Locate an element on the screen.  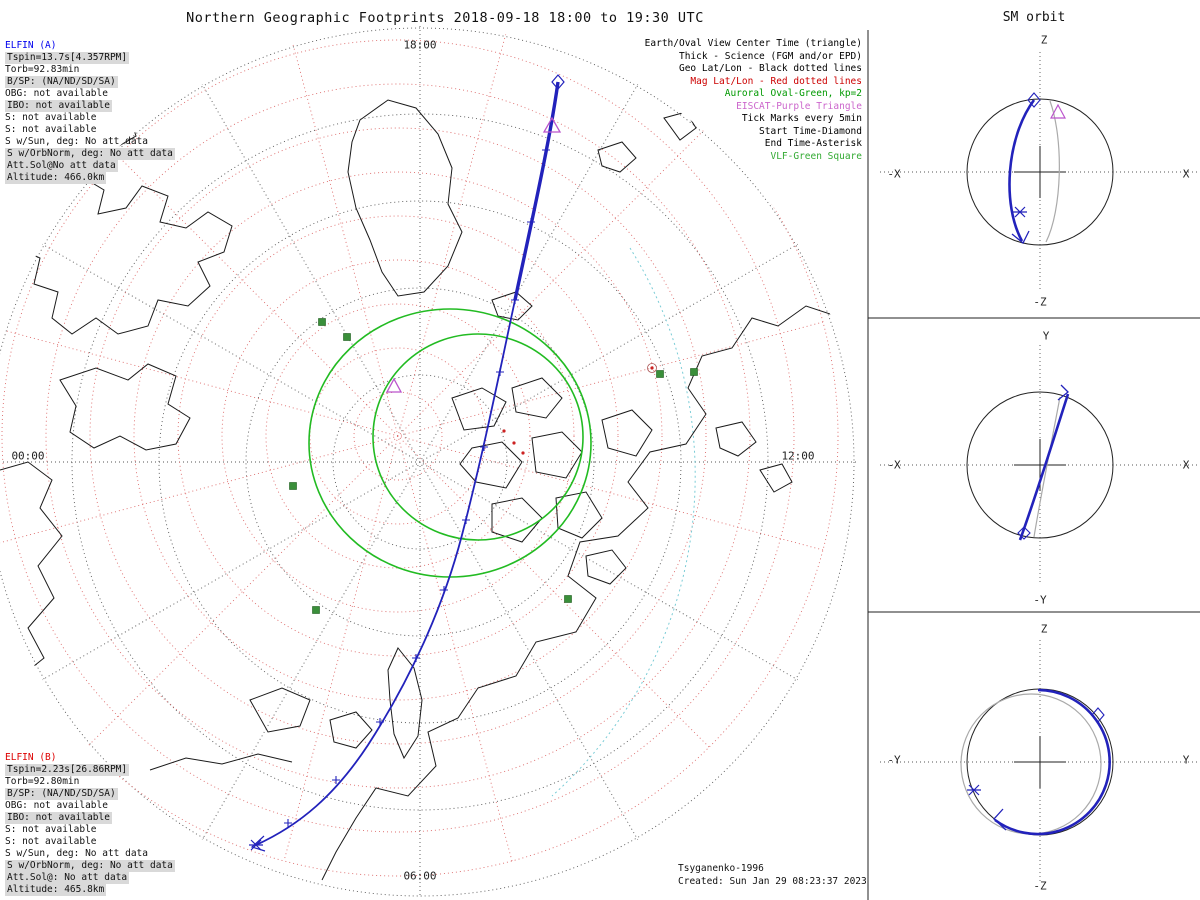
footprint-science-segment is located at coordinates (536, 191).